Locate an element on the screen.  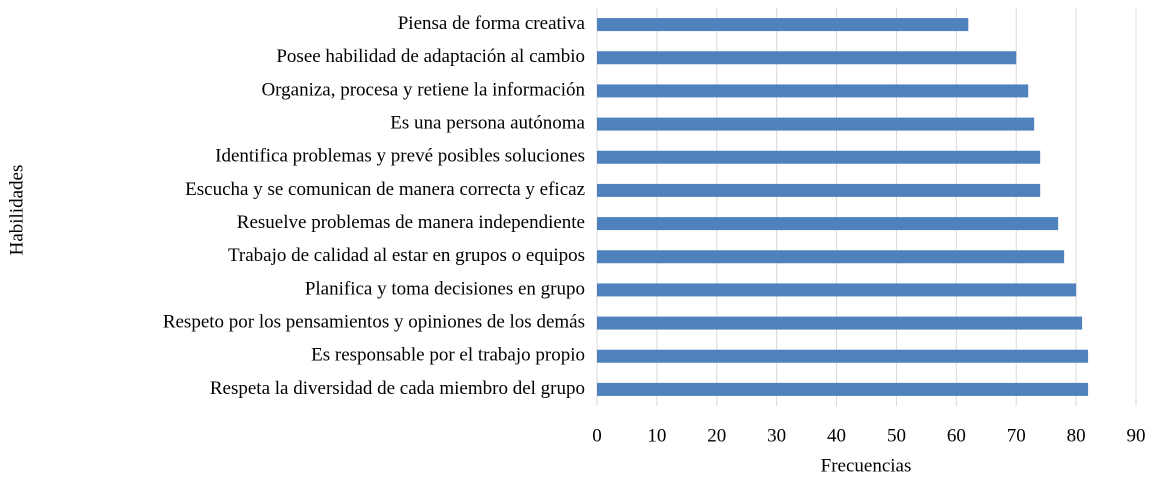
x-tick-label: 60 is located at coordinates (956, 435).